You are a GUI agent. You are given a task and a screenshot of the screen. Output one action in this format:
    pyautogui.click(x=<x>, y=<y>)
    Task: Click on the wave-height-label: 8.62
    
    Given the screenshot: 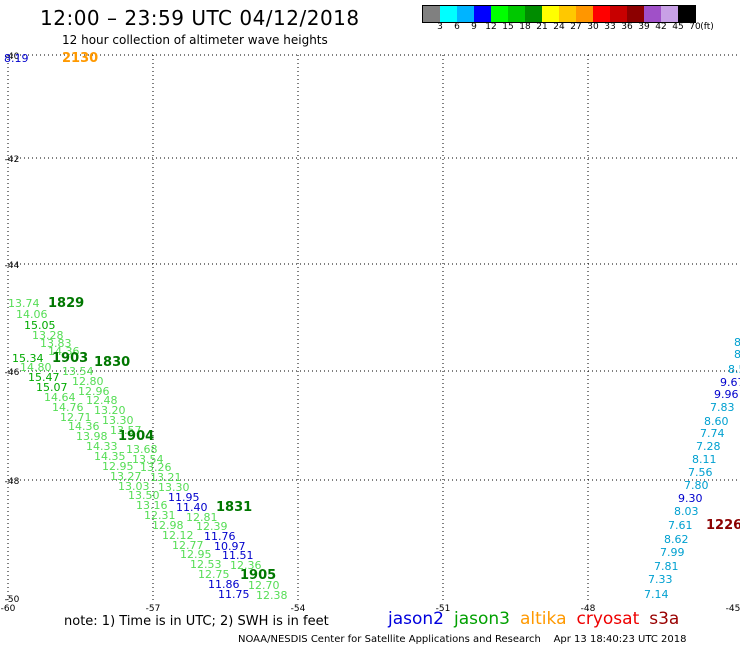 What is the action you would take?
    pyautogui.click(x=676, y=539)
    